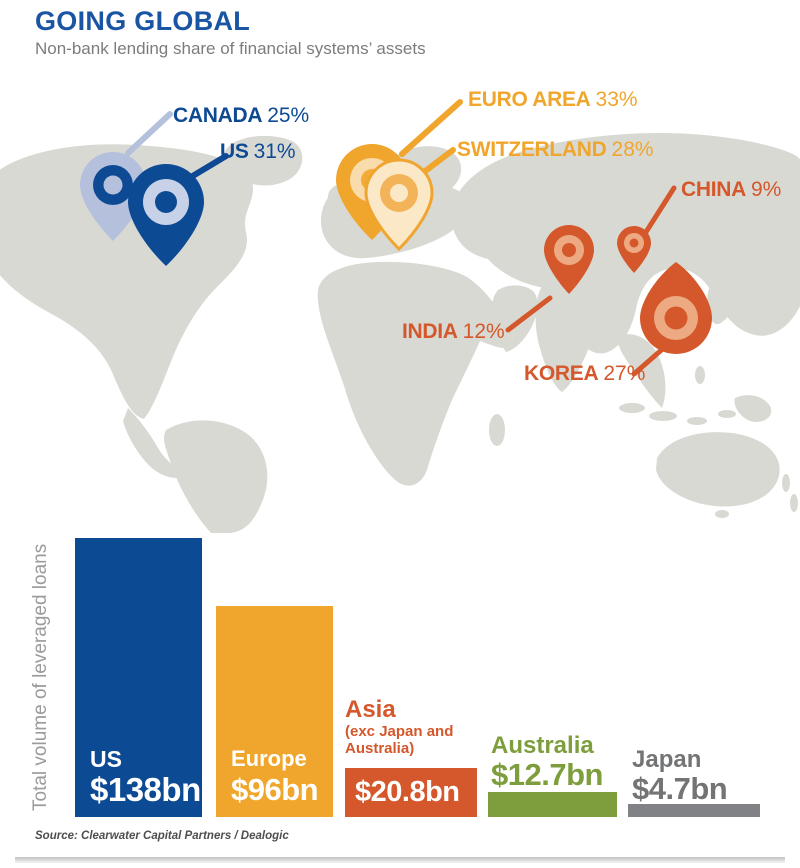  What do you see at coordinates (241, 115) in the screenshot?
I see `map-label-canada: CANADA 25%` at bounding box center [241, 115].